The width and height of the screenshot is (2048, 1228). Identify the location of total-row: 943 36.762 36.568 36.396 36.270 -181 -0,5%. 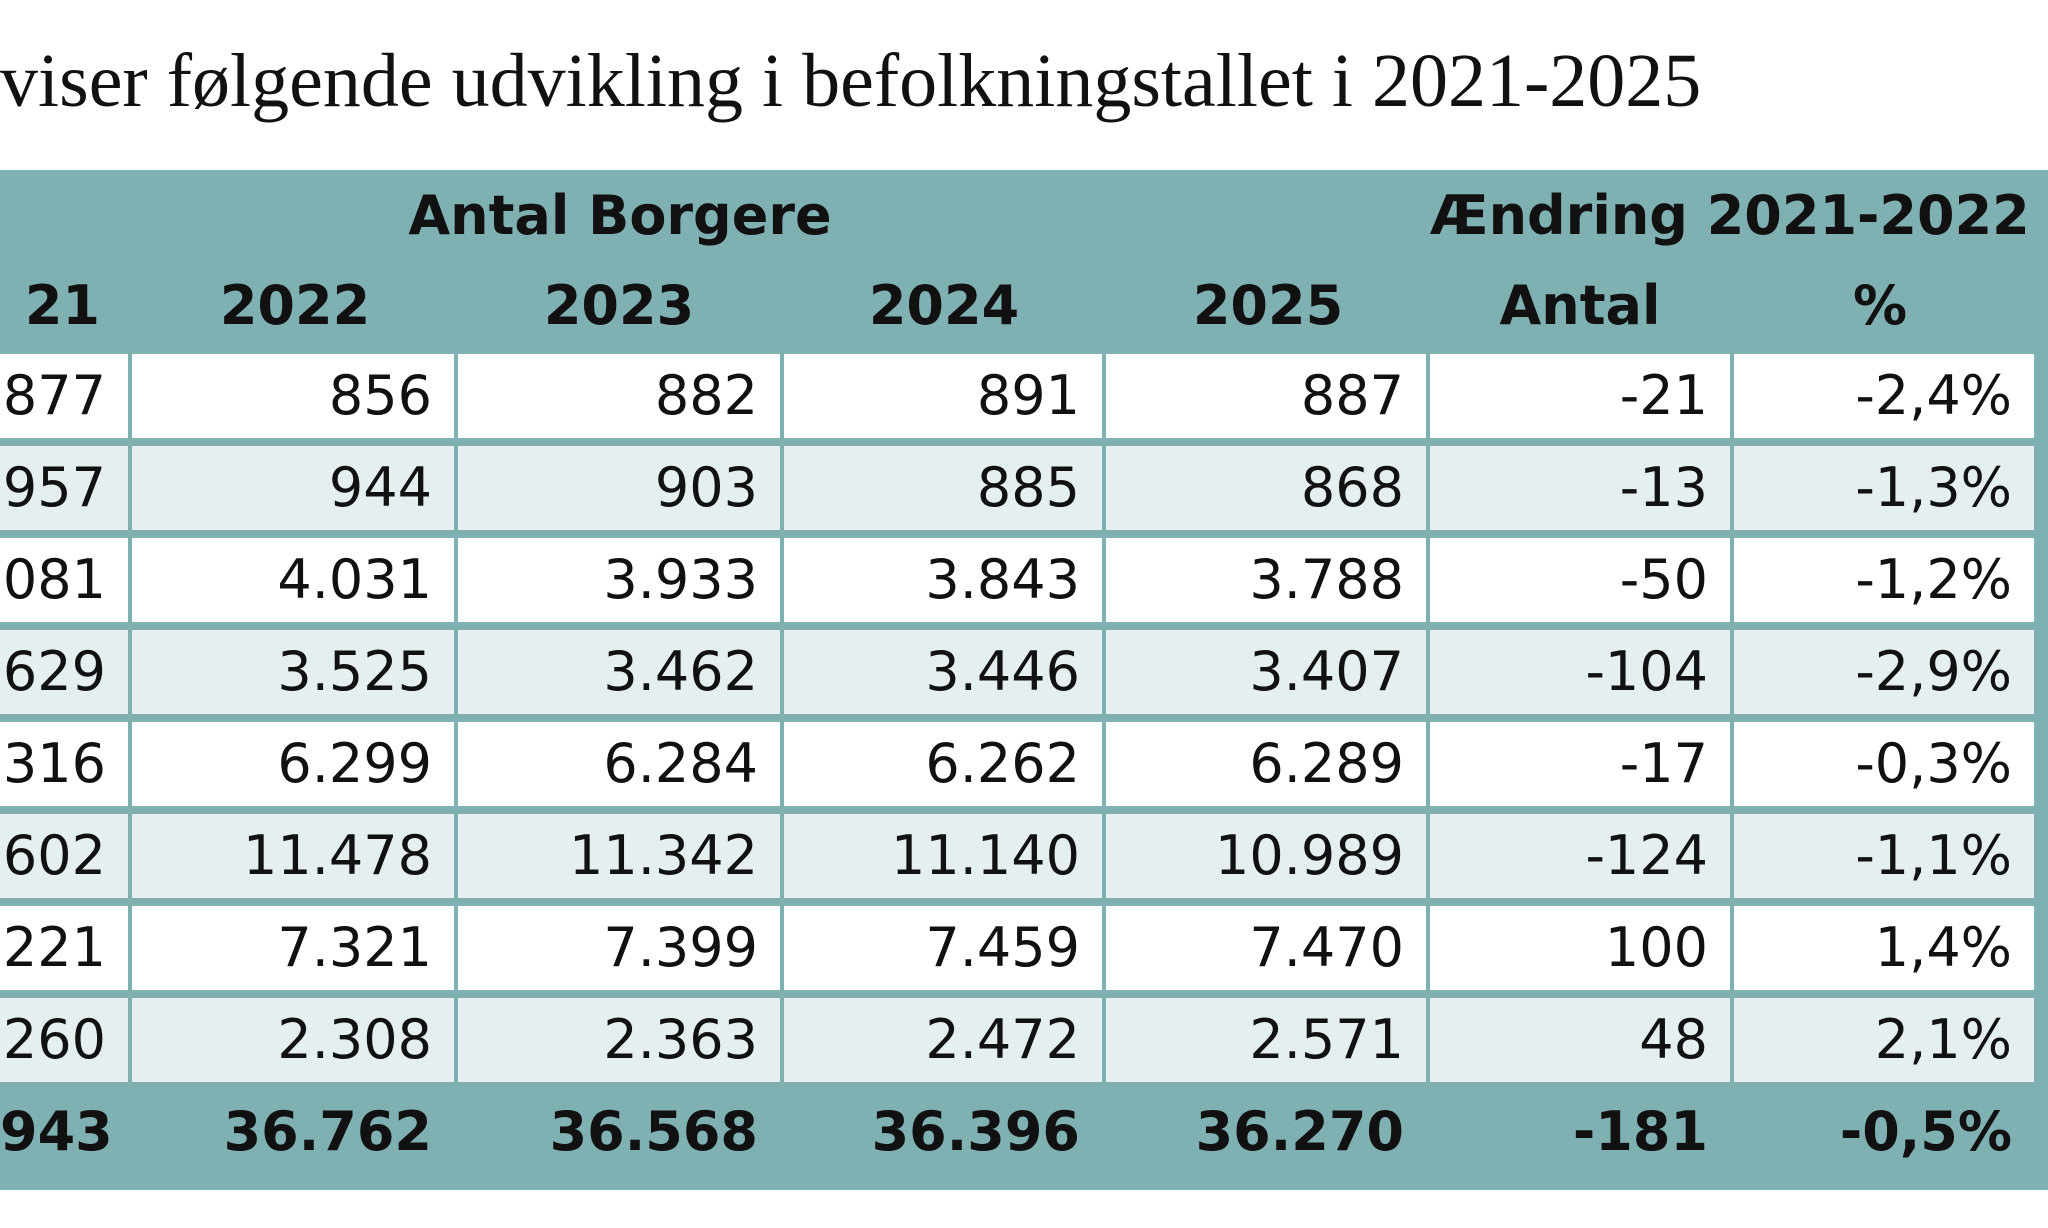
(1024, 1132).